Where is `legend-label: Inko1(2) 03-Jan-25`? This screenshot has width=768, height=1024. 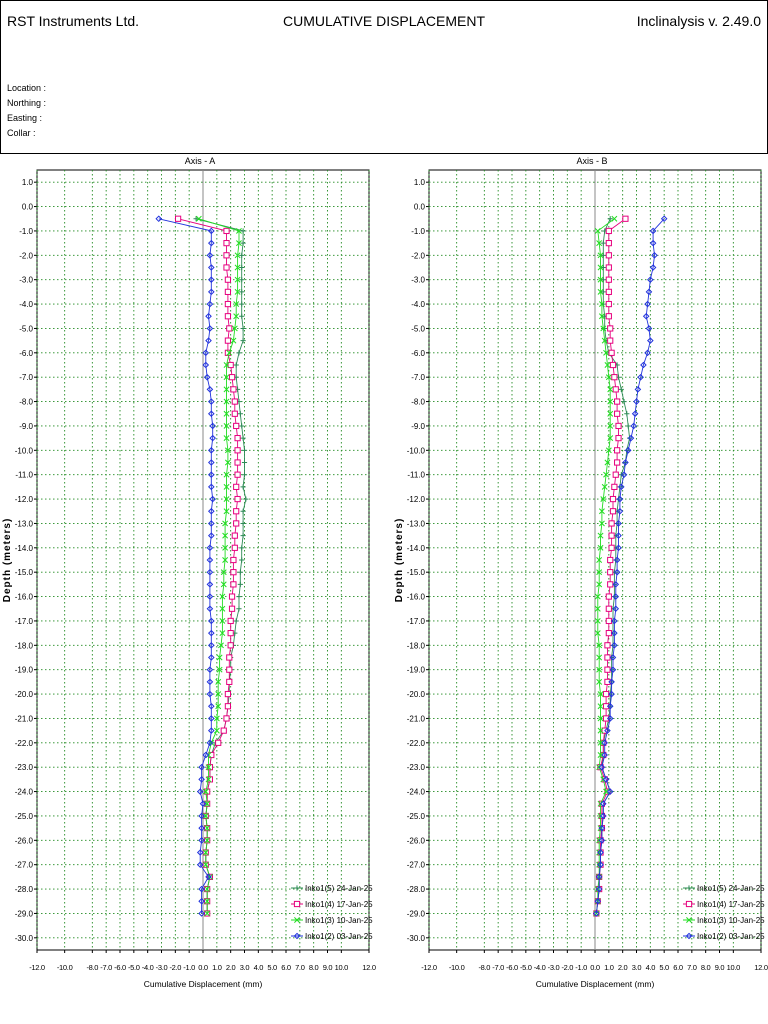 legend-label: Inko1(2) 03-Jan-25 is located at coordinates (339, 936).